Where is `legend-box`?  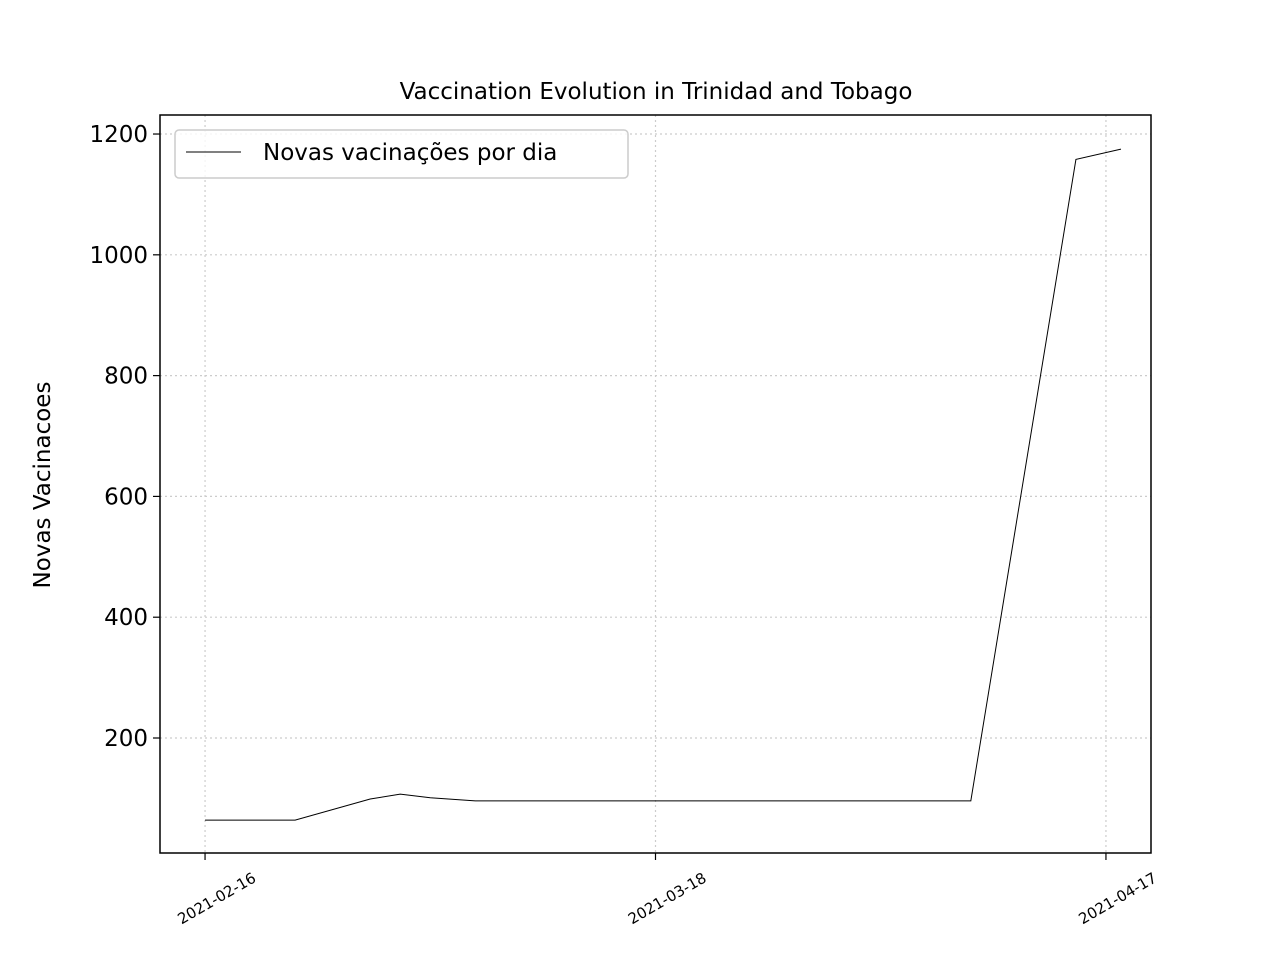 legend-box is located at coordinates (401, 154).